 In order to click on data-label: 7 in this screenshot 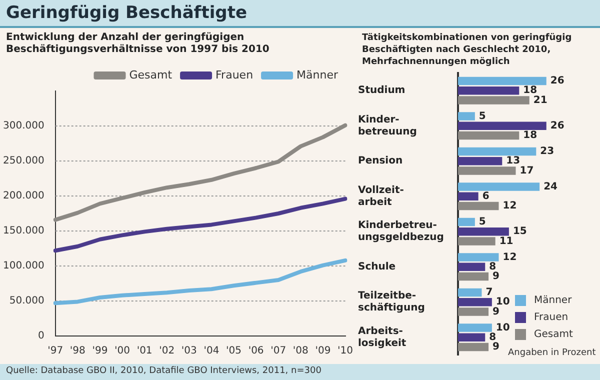, I will do `click(489, 292)`.